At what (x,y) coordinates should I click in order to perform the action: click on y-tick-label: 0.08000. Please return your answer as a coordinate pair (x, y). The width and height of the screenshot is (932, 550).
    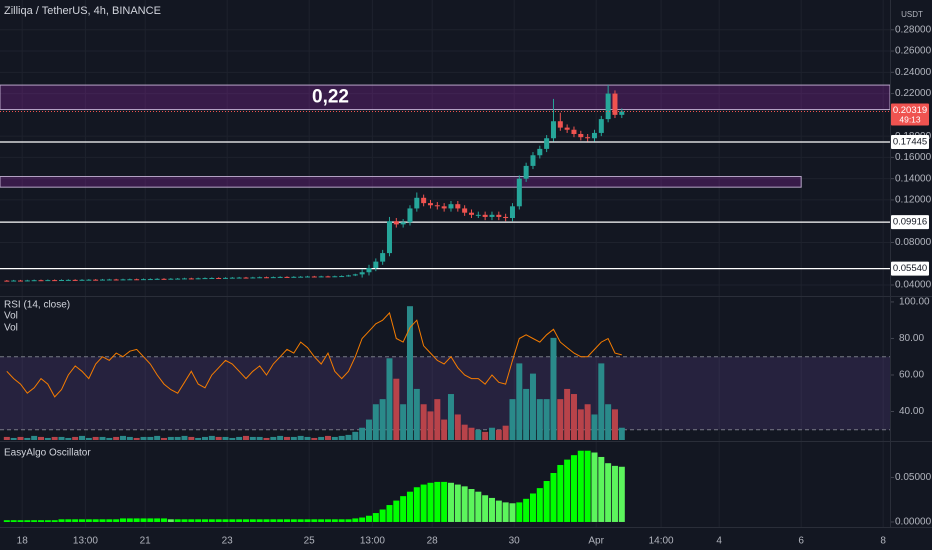
    Looking at the image, I should click on (913, 242).